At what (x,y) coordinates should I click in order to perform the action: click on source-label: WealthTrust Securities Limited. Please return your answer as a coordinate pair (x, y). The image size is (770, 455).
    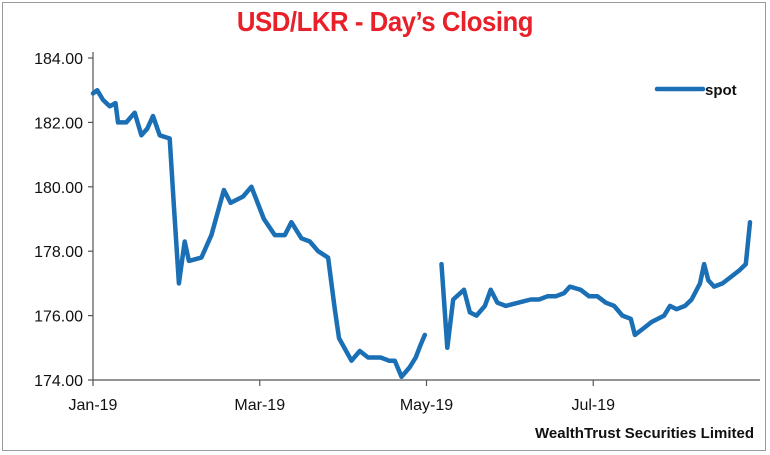
    Looking at the image, I should click on (644, 433).